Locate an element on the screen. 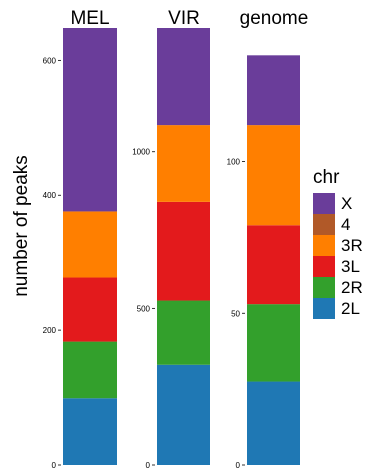  y-tick-label: 50 is located at coordinates (235, 313).